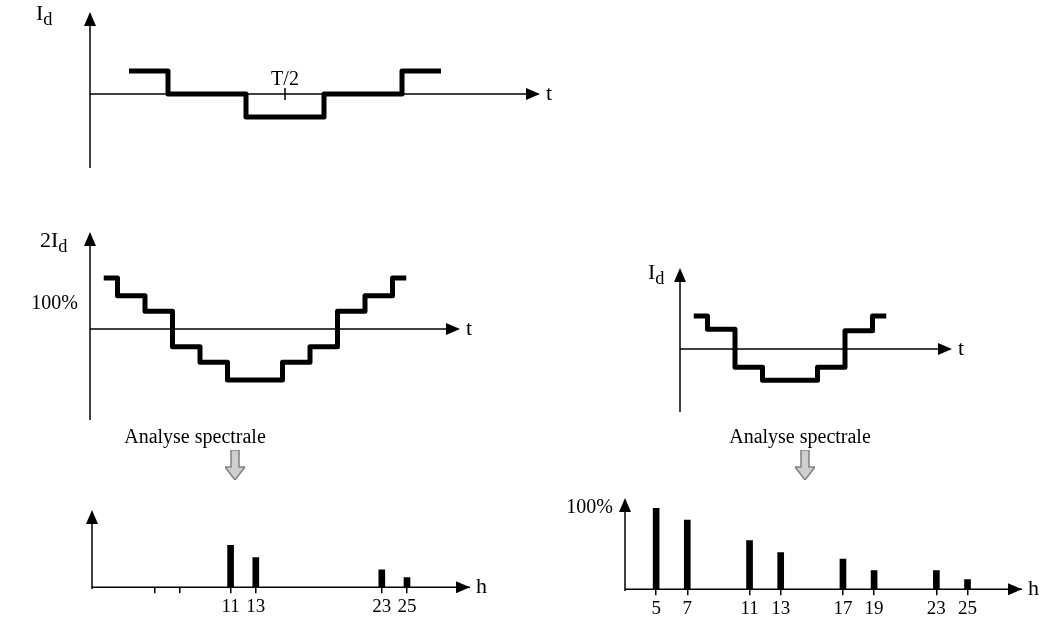 The image size is (1044, 632). I want to click on x-tick-label: 19, so click(874, 607).